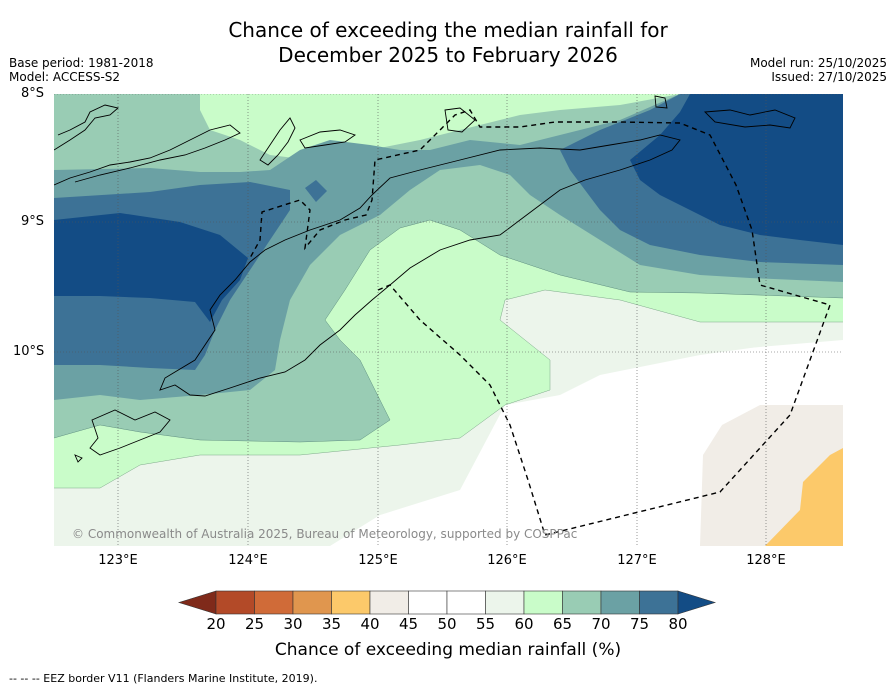 The image size is (896, 690). Describe the element at coordinates (378, 560) in the screenshot. I see `lon-label-125e: 125°E` at that location.